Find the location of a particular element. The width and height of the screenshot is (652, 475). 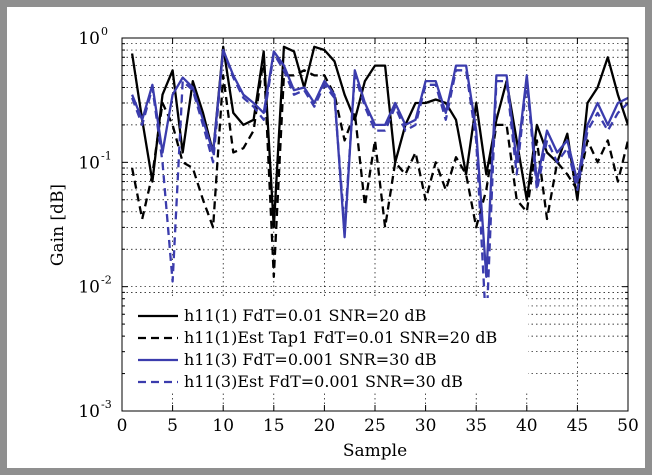

legend-label-2: h11(1)Est Tap1 FdT=0.01 SNR=20 dB is located at coordinates (340, 337).